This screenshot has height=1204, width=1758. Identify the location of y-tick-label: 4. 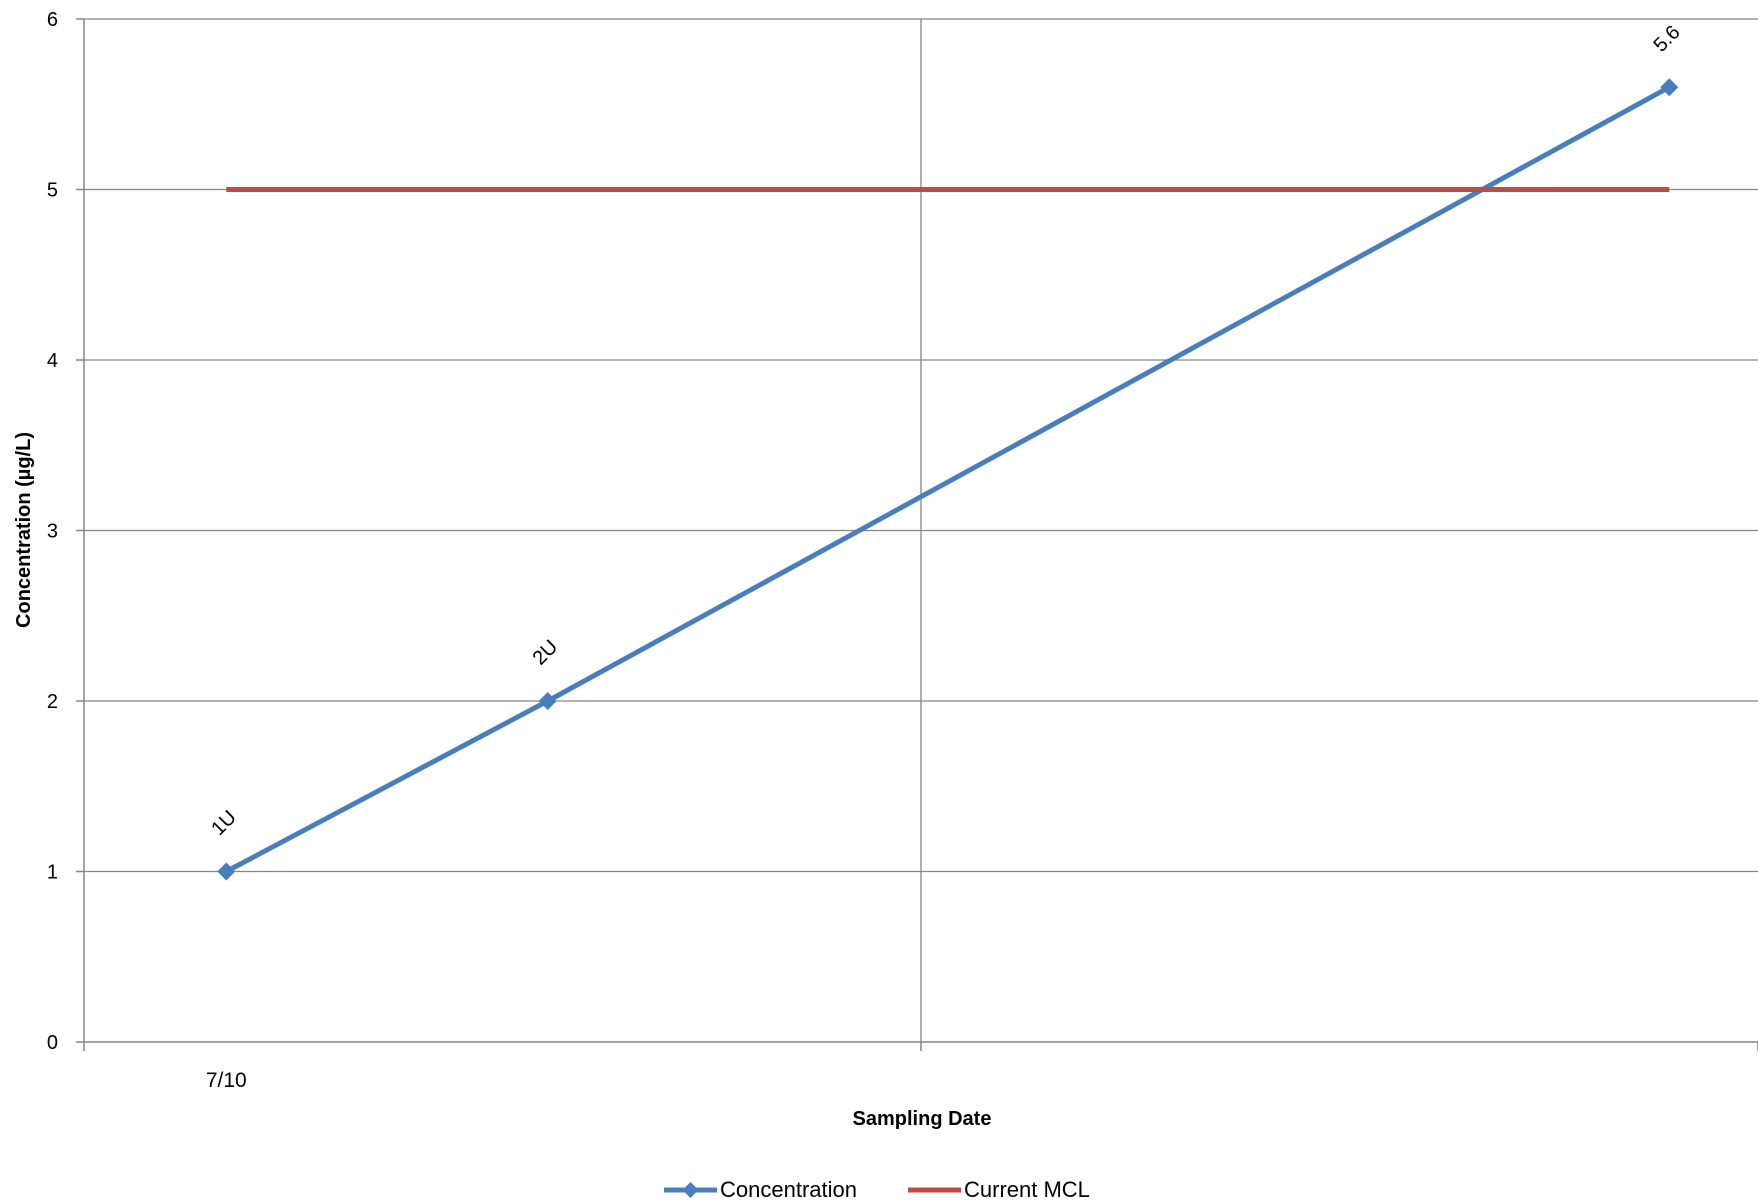
(52, 361).